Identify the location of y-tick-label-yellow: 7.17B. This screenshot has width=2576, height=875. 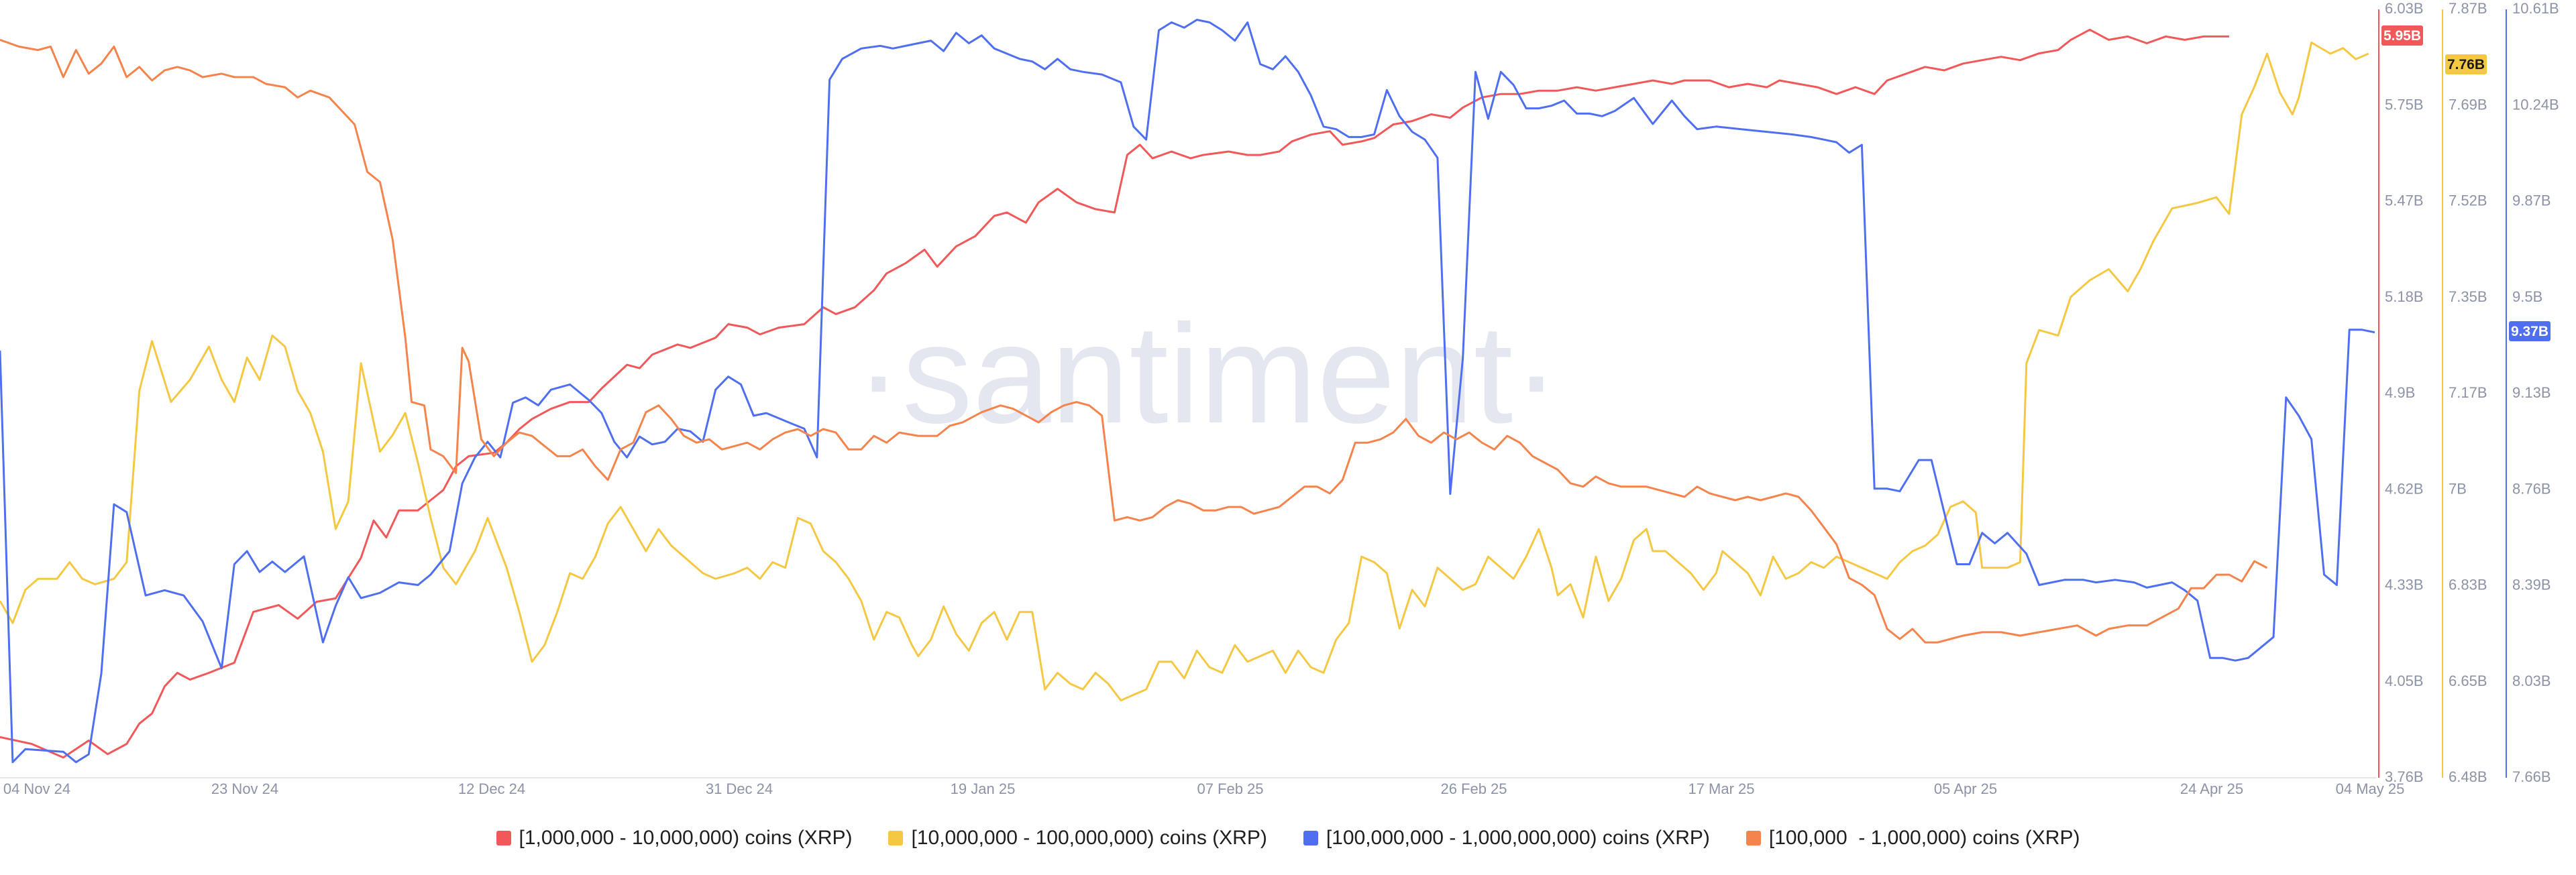
(2468, 392).